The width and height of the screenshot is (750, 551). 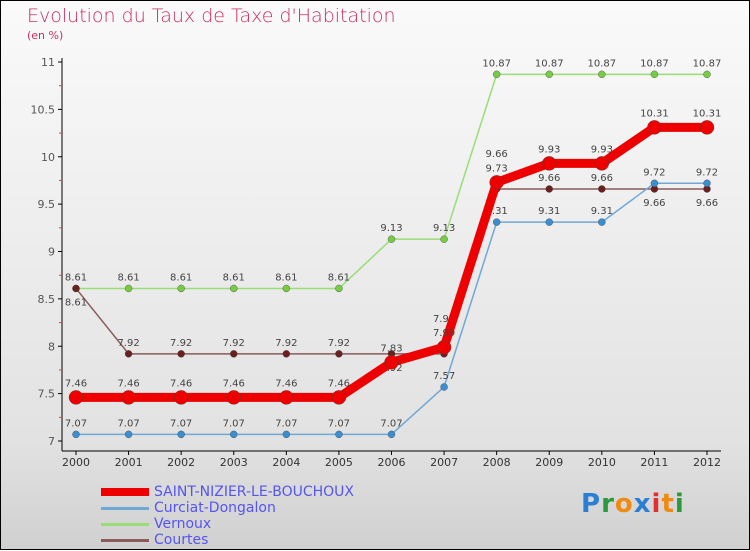 What do you see at coordinates (444, 333) in the screenshot?
I see `data-label: 7.99` at bounding box center [444, 333].